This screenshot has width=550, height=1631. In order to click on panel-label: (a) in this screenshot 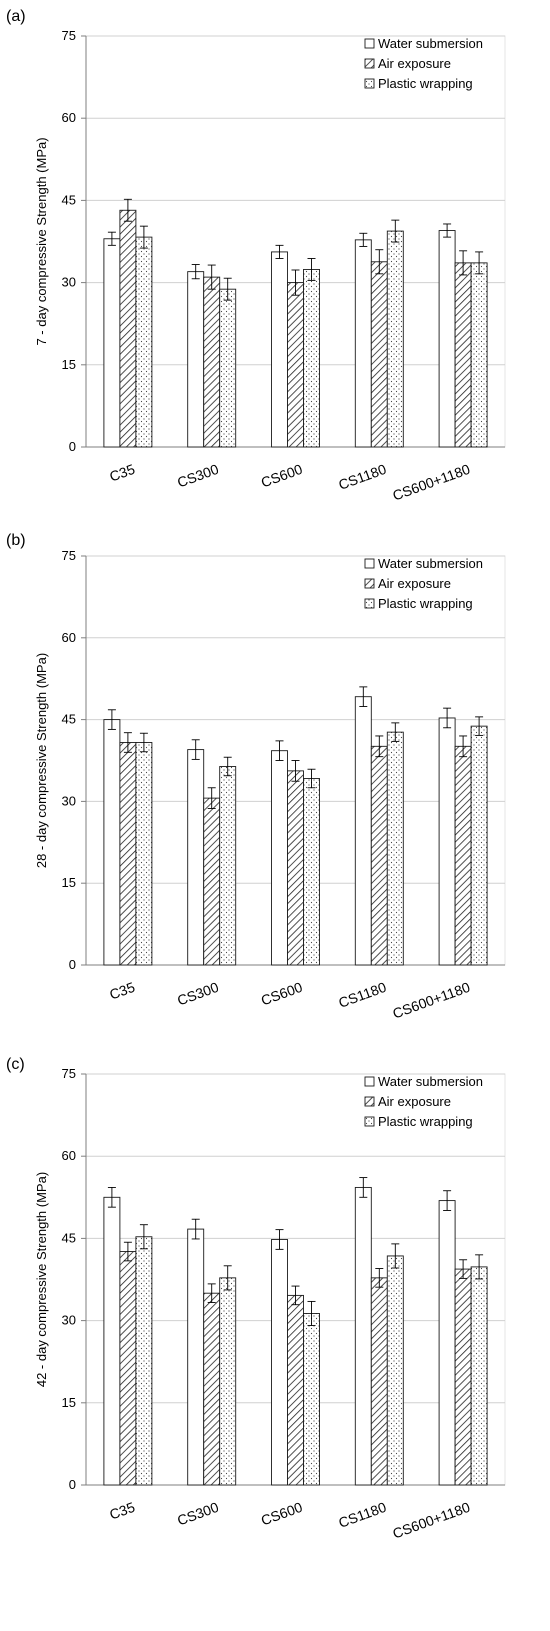, I will do `click(16, 16)`.